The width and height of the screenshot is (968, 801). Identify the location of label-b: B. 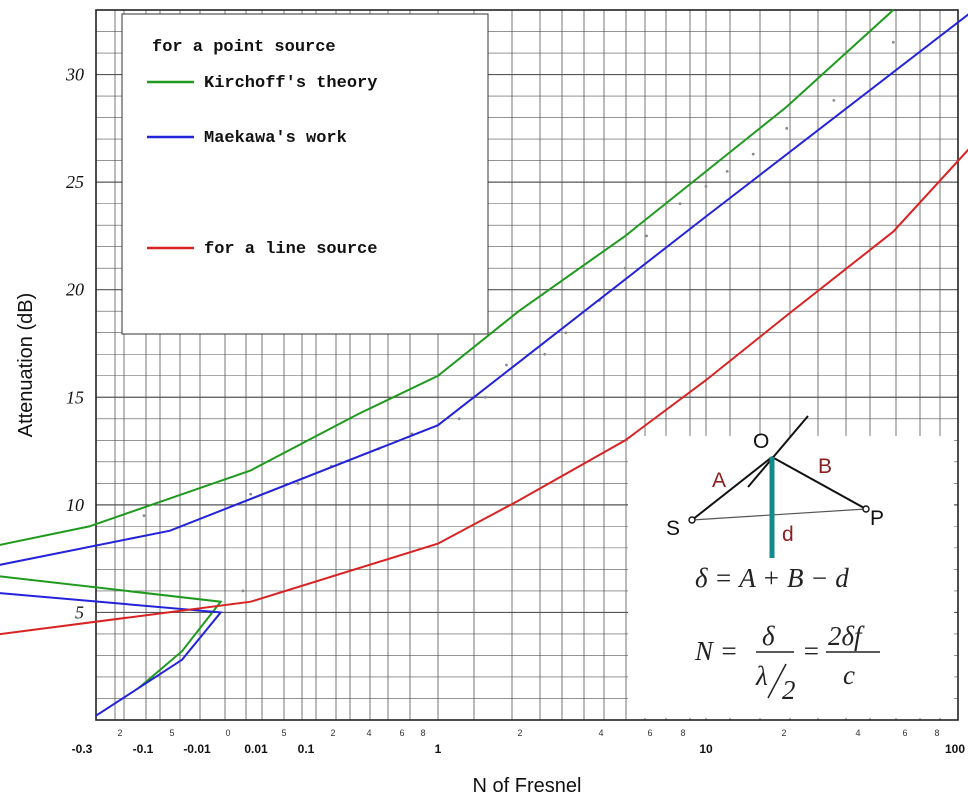
(825, 466).